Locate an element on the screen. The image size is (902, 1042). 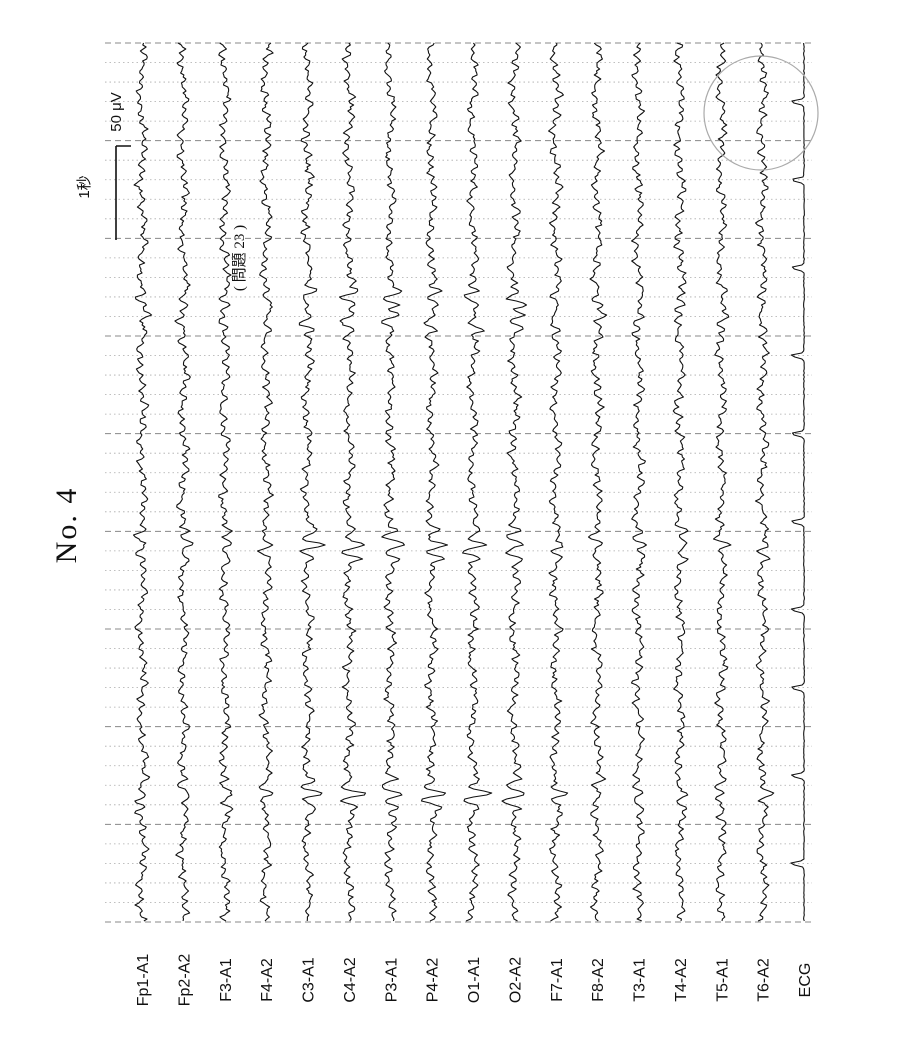
trace-o2-a2 is located at coordinates (514, 482).